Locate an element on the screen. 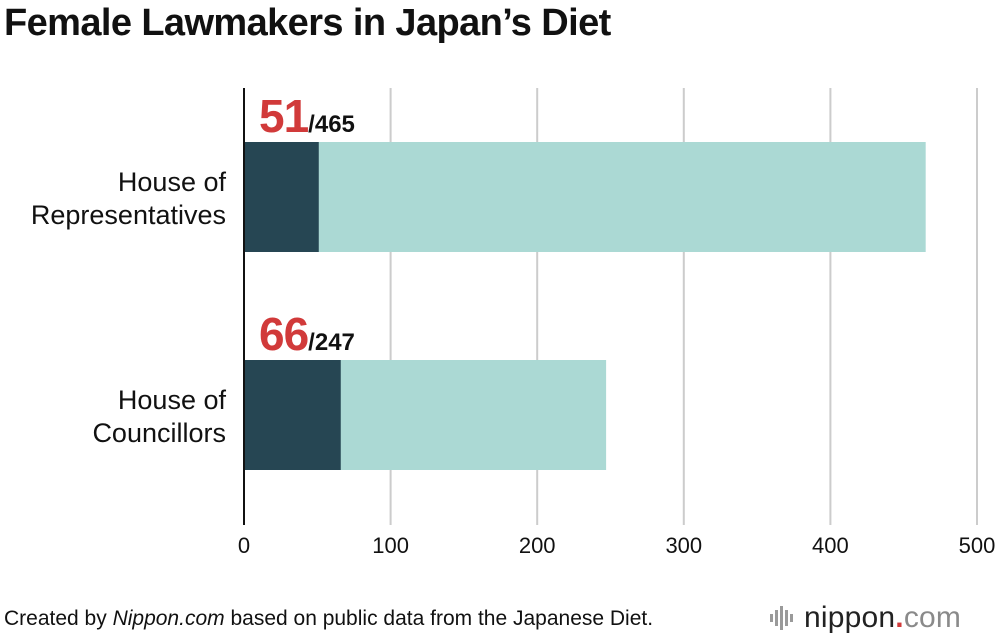  logo-name: nippon is located at coordinates (850, 617).